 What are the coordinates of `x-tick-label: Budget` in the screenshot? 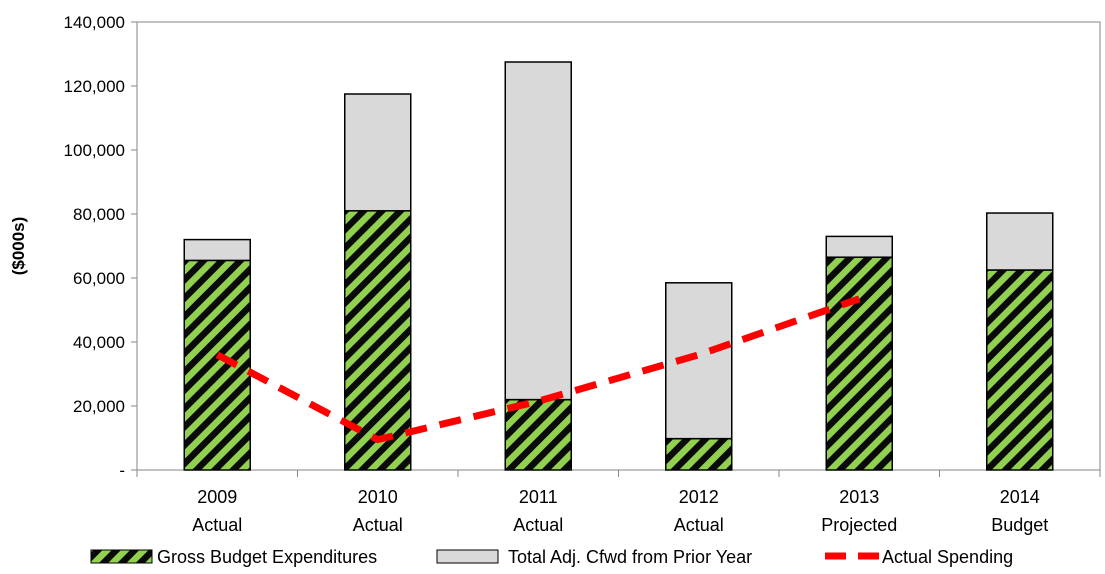 It's located at (1019, 525).